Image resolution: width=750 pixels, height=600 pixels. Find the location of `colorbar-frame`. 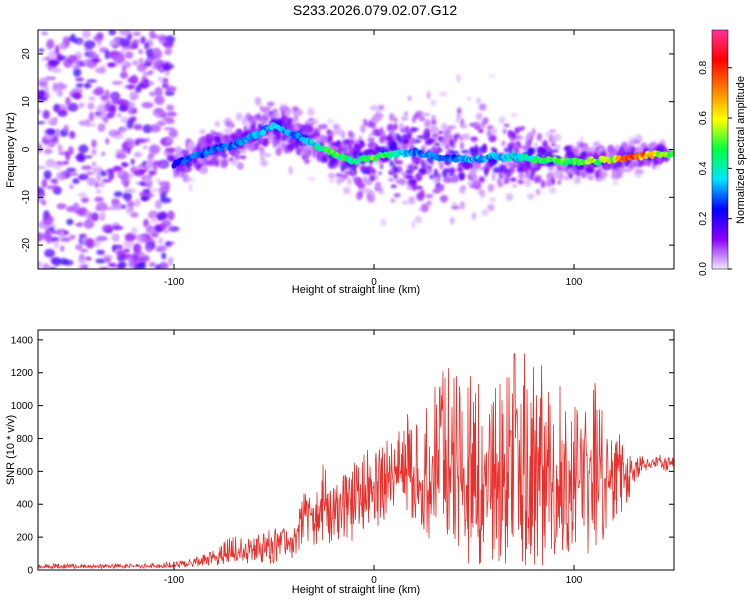

colorbar-frame is located at coordinates (720, 149).